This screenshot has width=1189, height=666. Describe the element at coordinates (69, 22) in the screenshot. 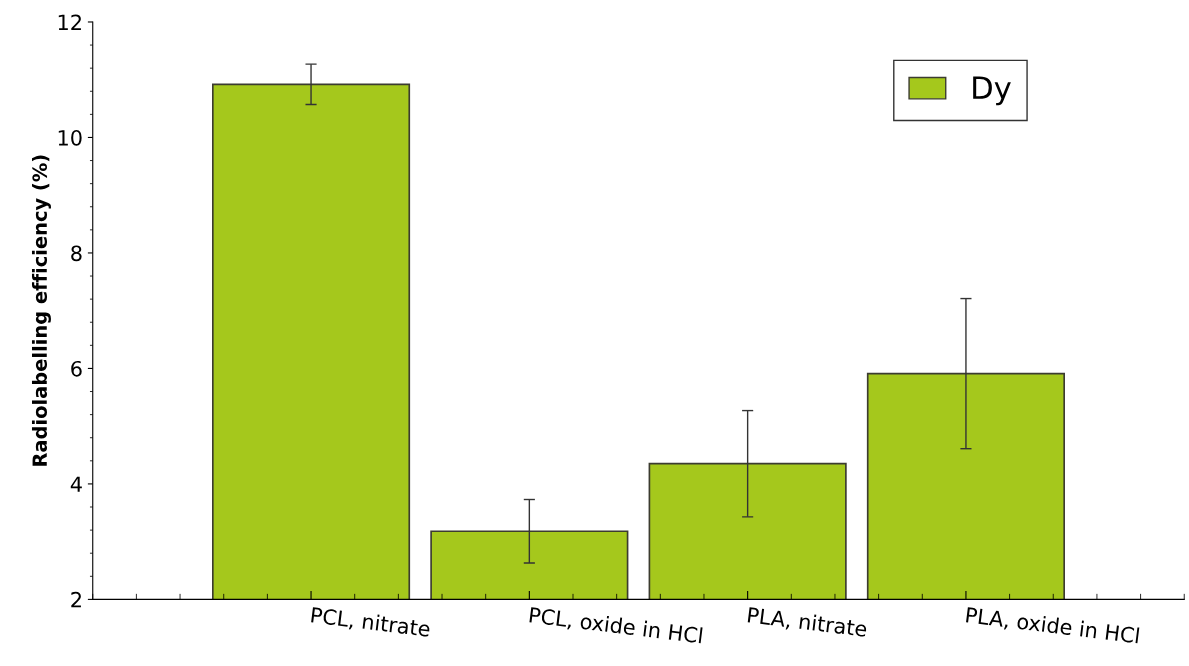

I see `y-tick-label: 12` at that location.